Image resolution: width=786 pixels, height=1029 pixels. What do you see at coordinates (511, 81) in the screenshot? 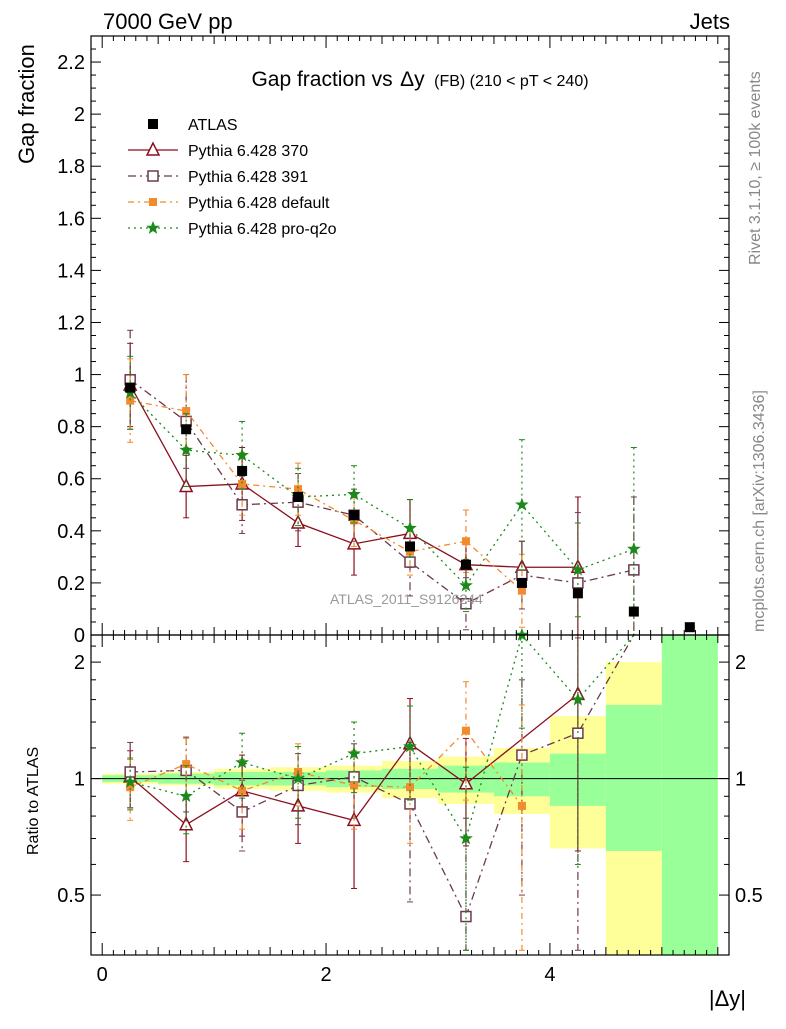
I see `plot-title-detail: (FB) (210 < pT < 240)` at bounding box center [511, 81].